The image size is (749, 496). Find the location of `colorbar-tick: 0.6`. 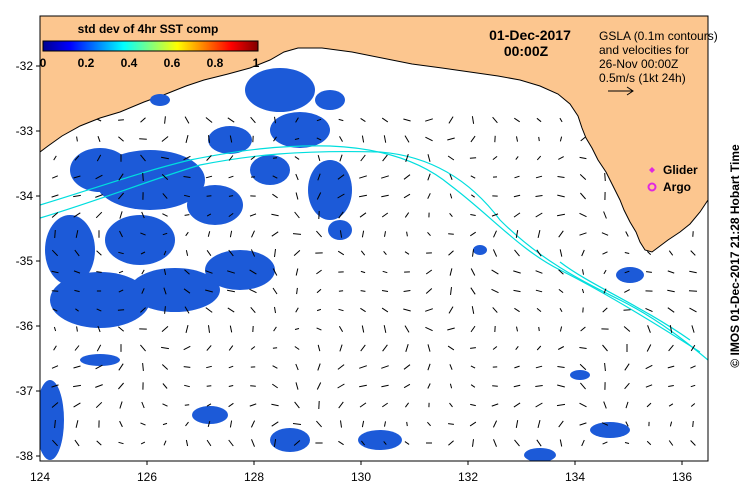

colorbar-tick: 0.6 is located at coordinates (172, 63).